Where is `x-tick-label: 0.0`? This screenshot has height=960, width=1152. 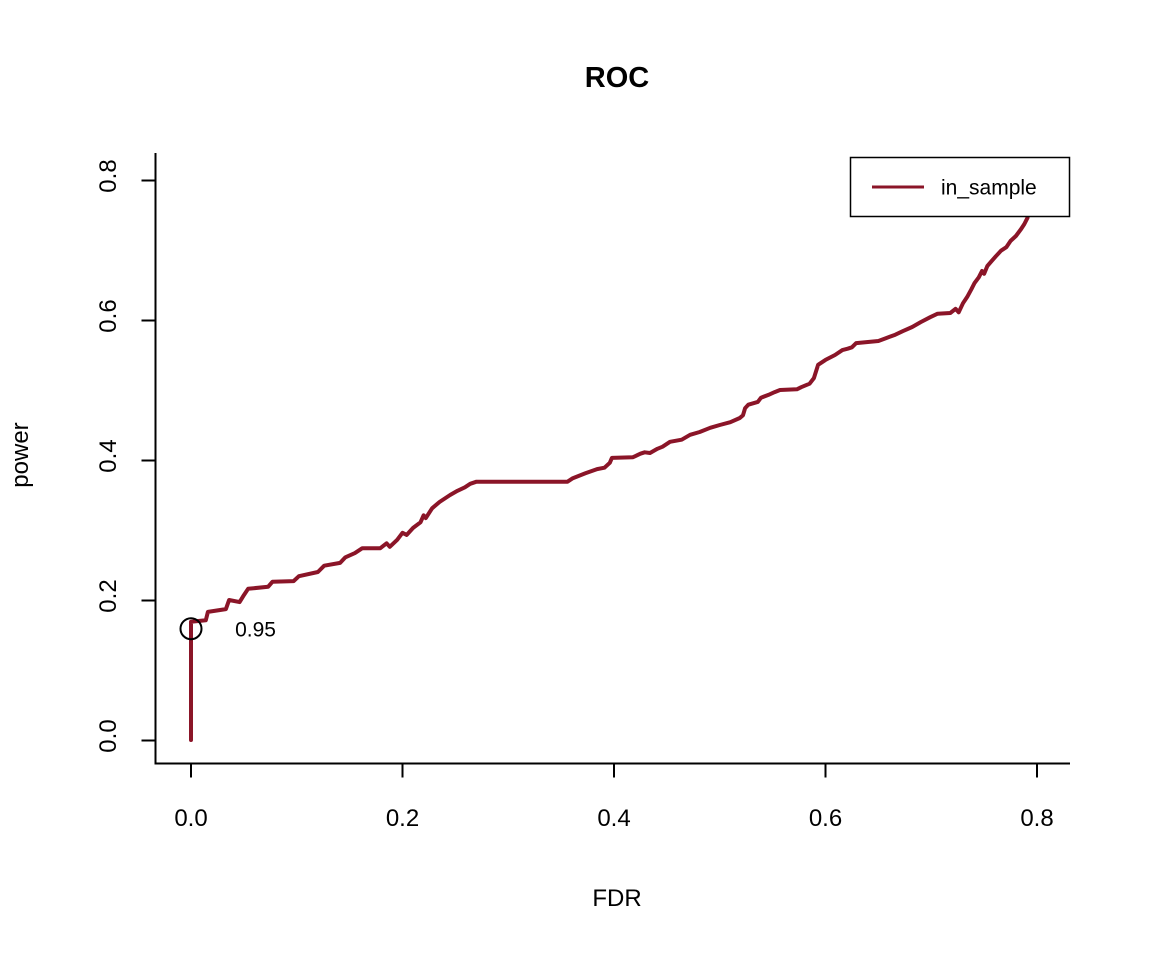 x-tick-label: 0.0 is located at coordinates (190, 818).